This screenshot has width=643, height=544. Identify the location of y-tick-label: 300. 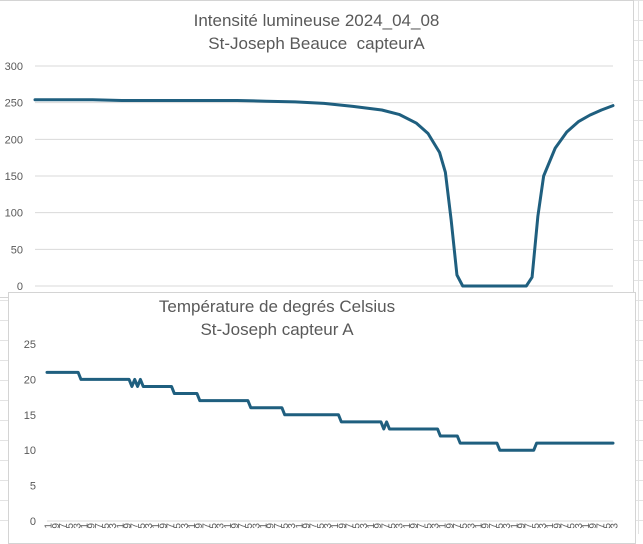
(14, 67).